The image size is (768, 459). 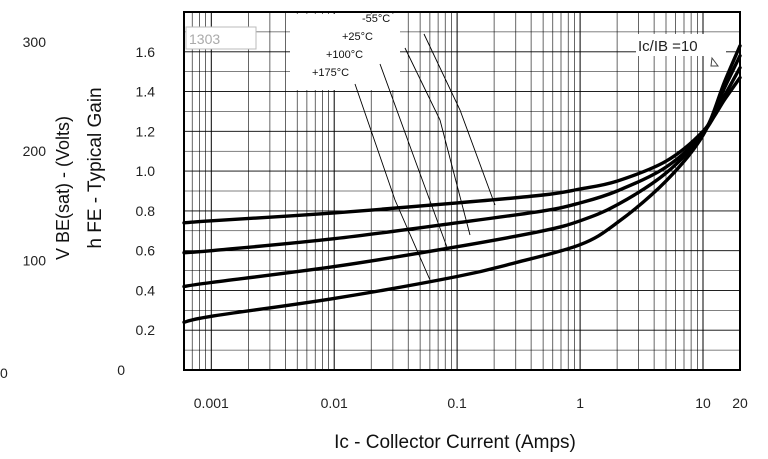 I want to click on y-axis-title-vbe: V BE(sat) - (Volts), so click(x=63, y=188).